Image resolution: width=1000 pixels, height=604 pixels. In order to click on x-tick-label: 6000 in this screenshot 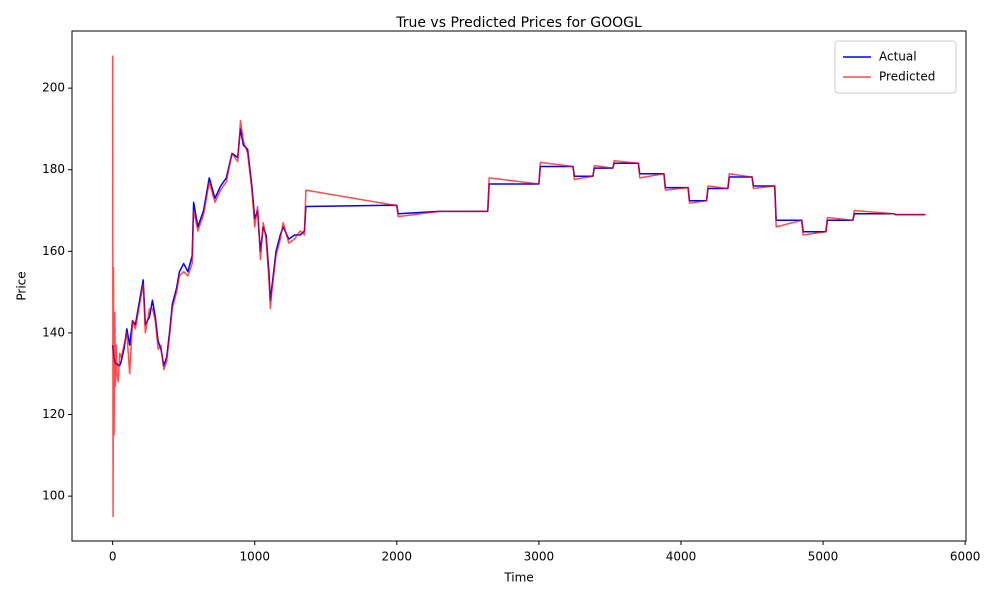, I will do `click(965, 557)`.